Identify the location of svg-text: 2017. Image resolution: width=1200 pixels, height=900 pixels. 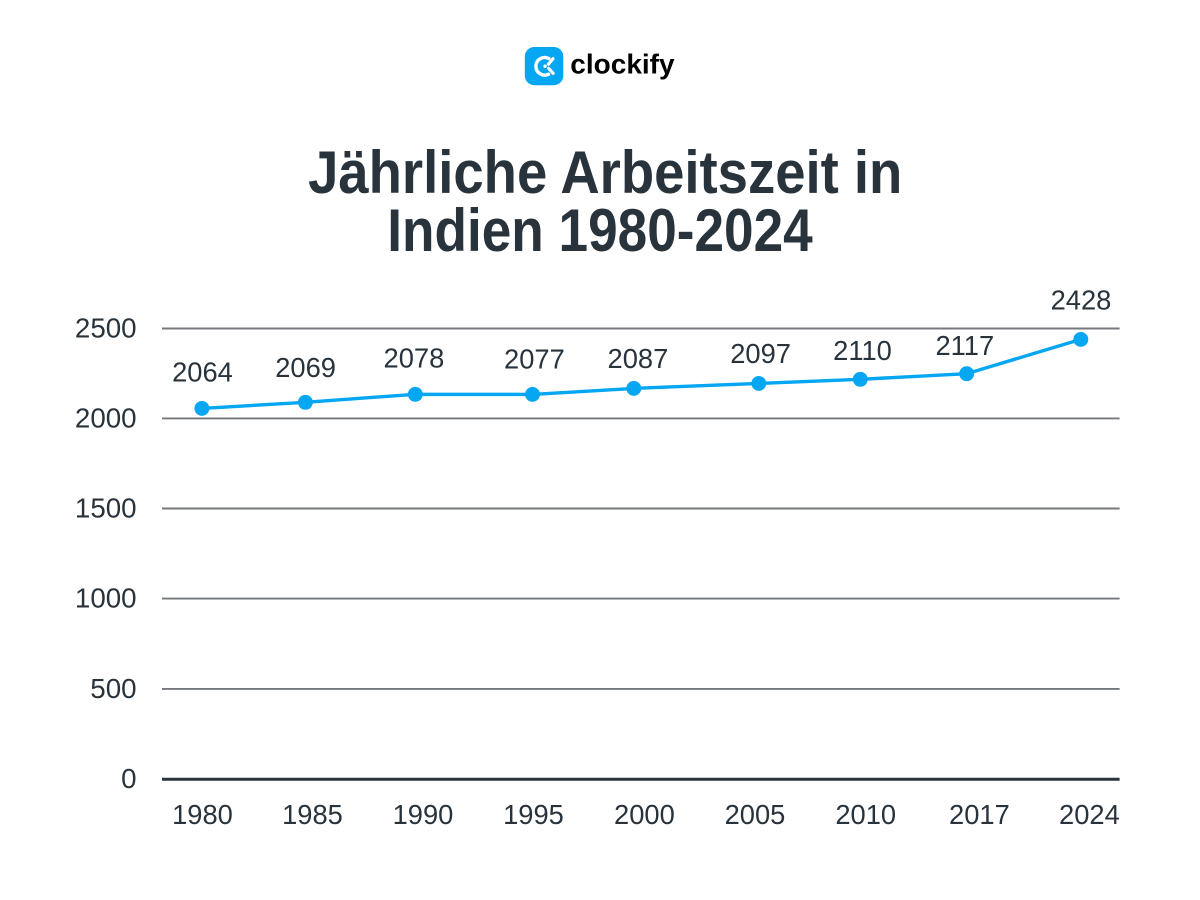
(979, 814).